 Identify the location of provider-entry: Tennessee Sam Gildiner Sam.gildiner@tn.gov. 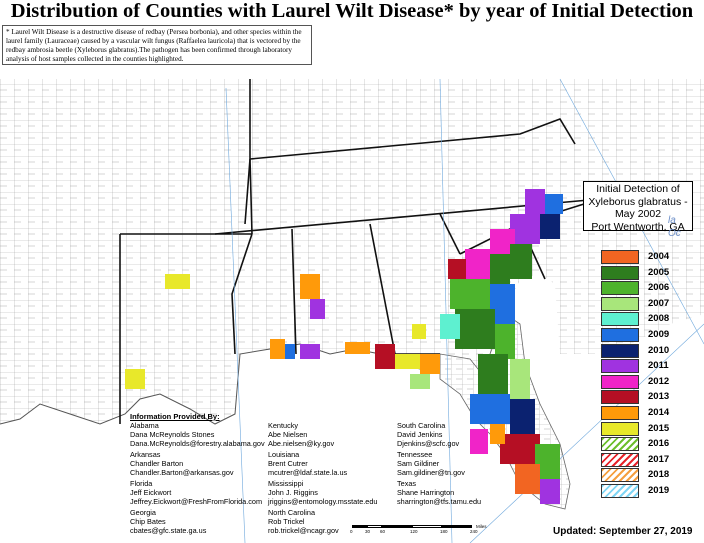
(477, 463).